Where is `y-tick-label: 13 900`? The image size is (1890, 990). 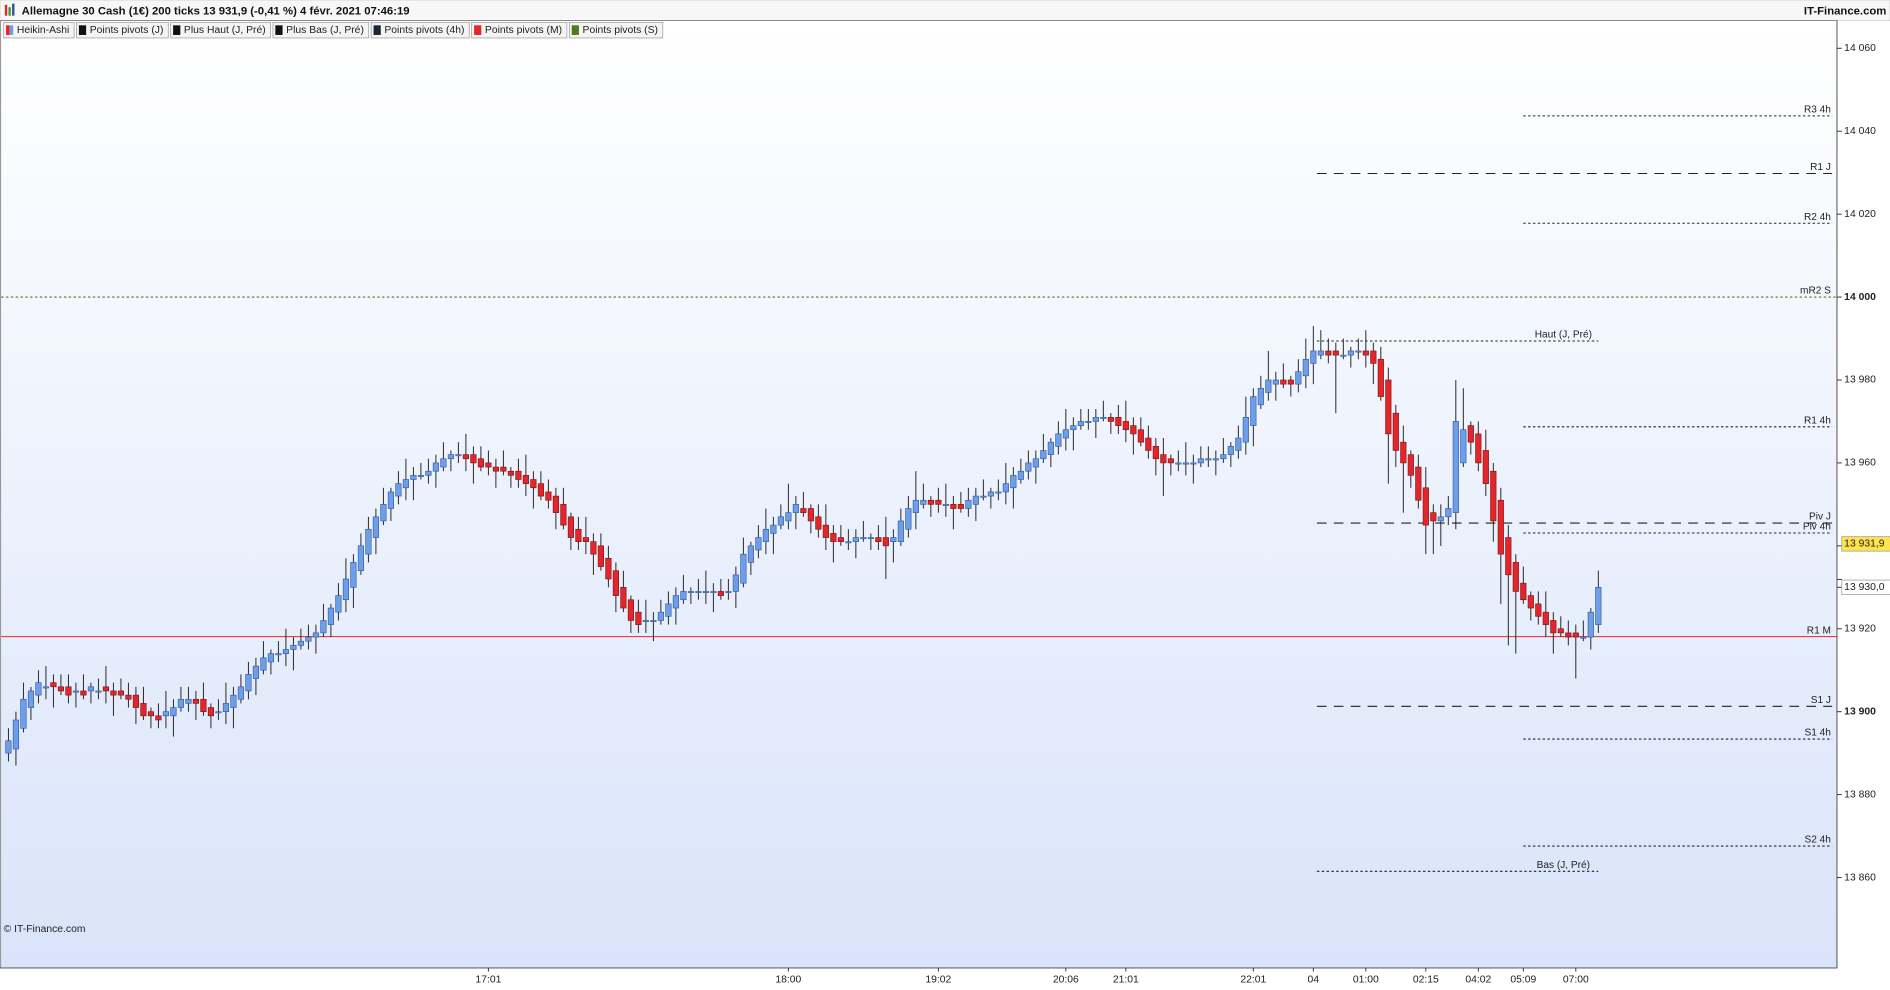 y-tick-label: 13 900 is located at coordinates (1860, 711).